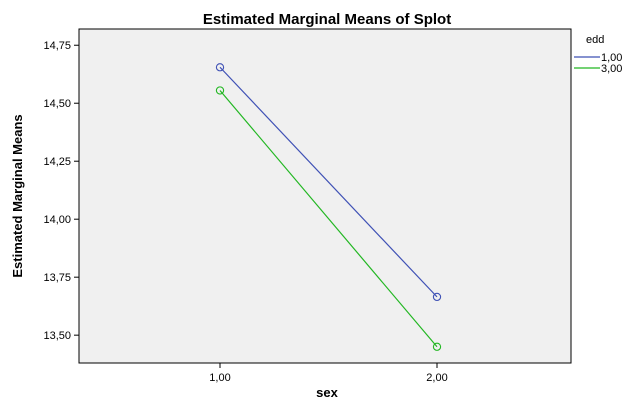  I want to click on x-axis-title: sex, so click(327, 392).